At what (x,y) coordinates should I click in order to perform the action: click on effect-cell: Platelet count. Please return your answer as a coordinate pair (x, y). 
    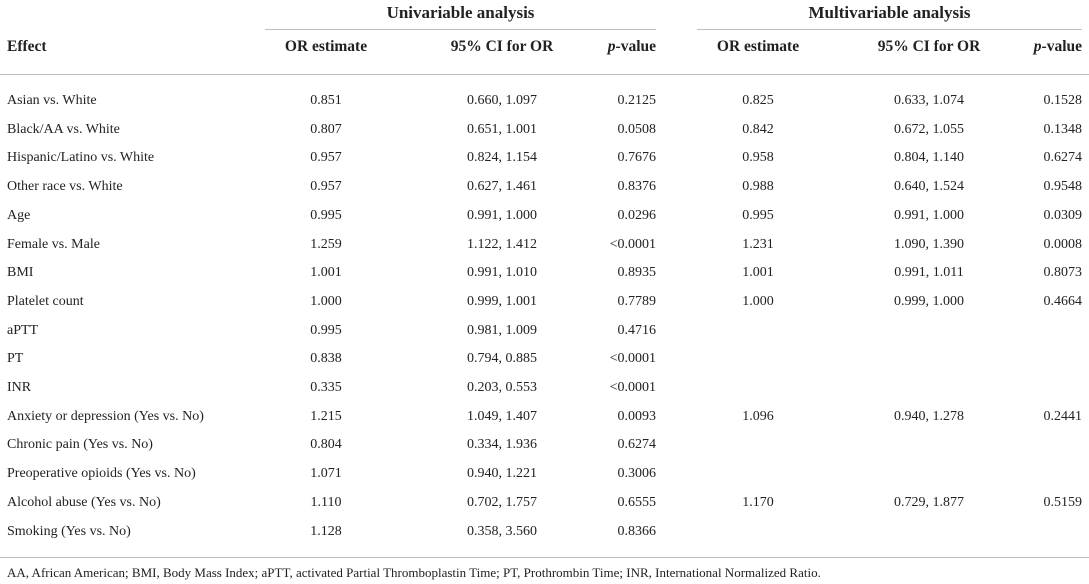
    Looking at the image, I should click on (45, 301).